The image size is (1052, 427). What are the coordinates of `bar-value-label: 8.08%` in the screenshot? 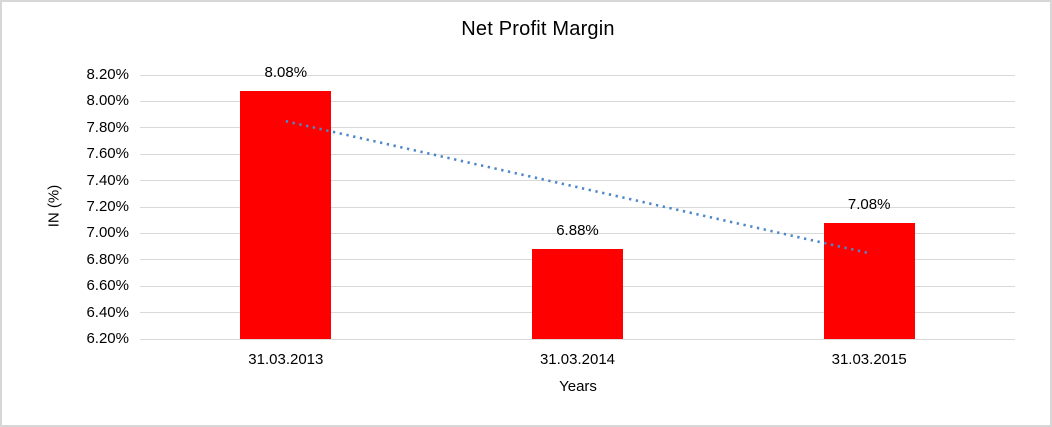 It's located at (286, 72).